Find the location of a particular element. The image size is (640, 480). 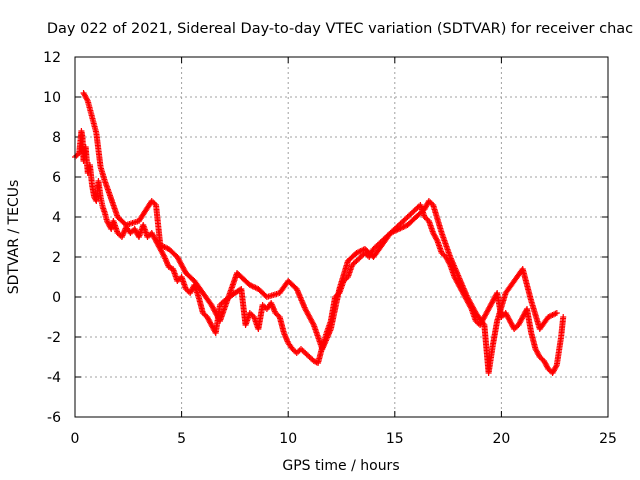

x-tick-label: 0 is located at coordinates (75, 439).